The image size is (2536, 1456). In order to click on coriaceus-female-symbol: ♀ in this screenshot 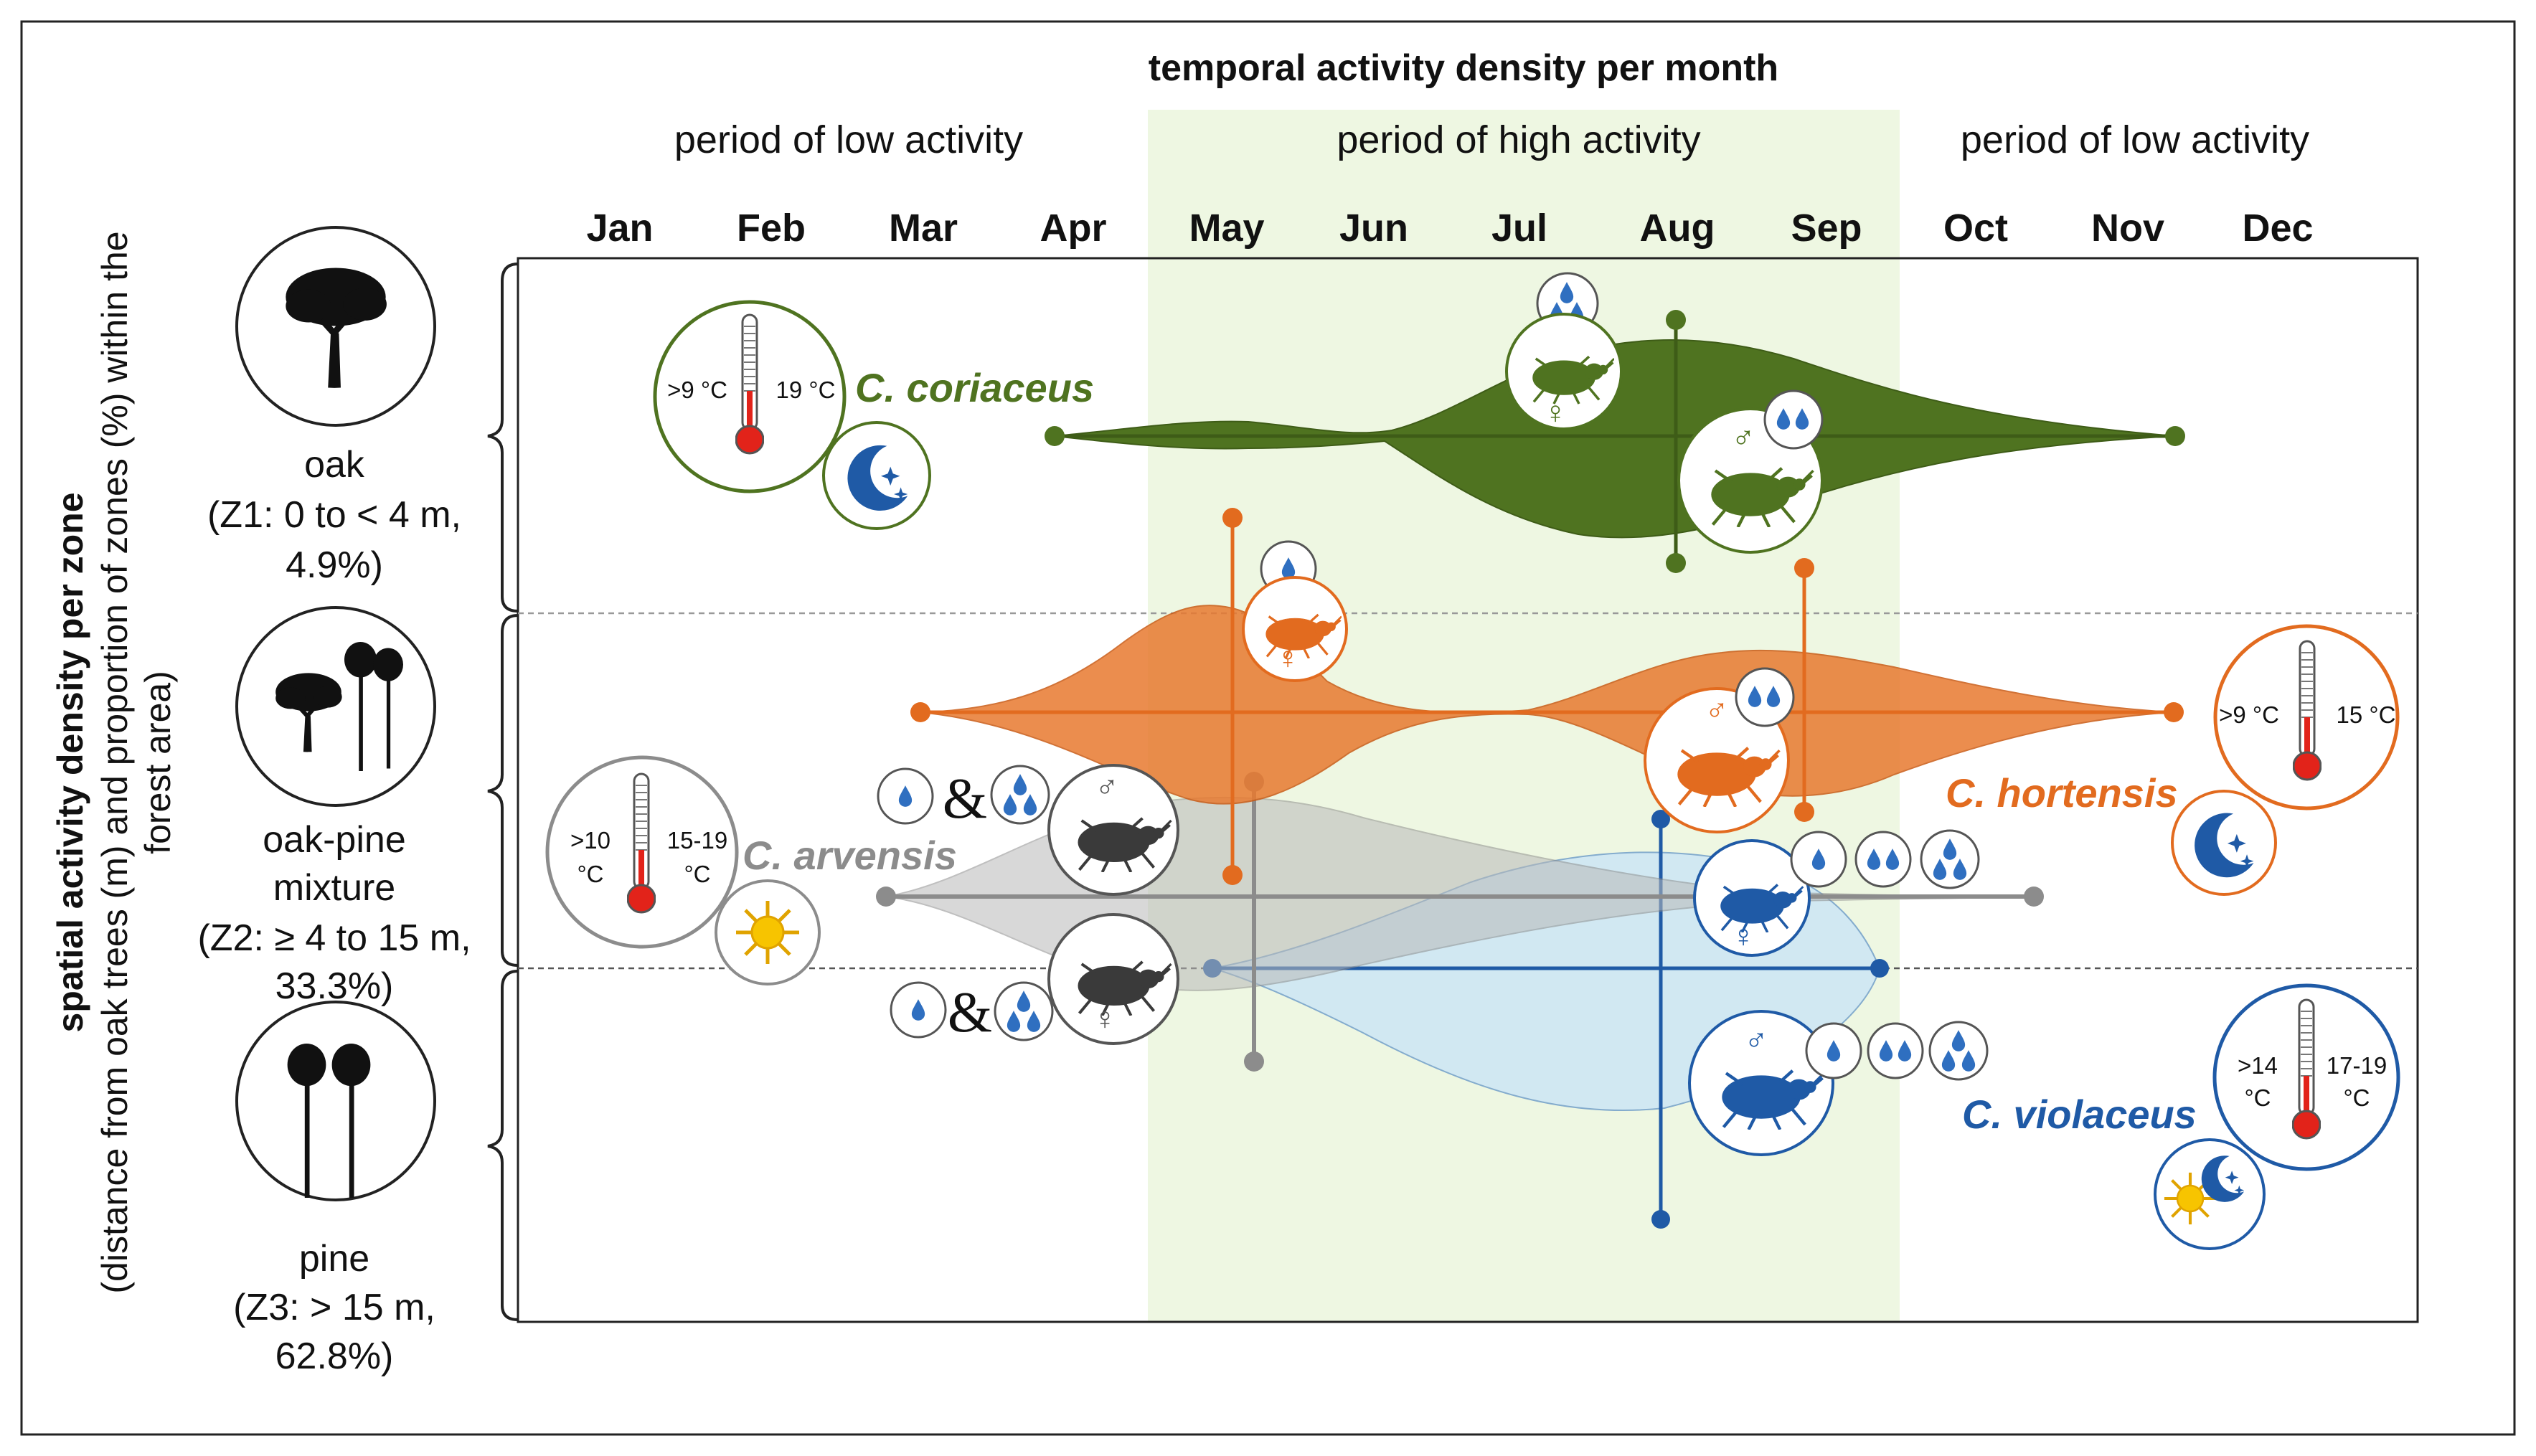, I will do `click(1556, 412)`.